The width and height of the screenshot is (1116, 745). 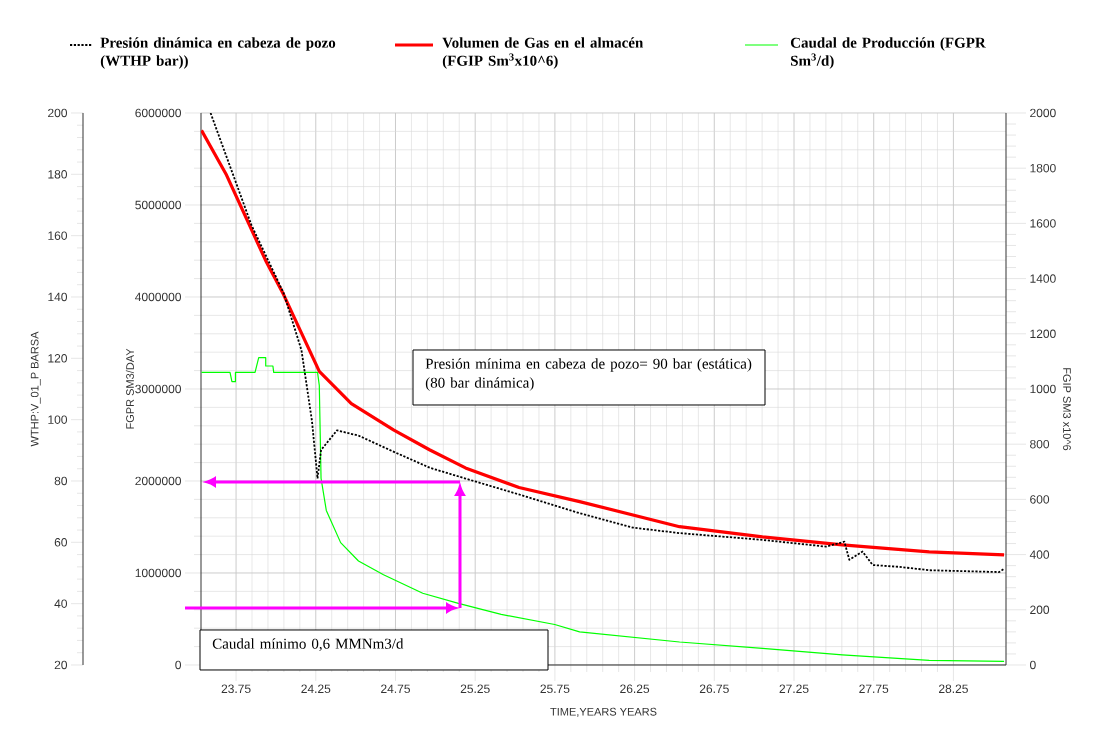 What do you see at coordinates (1039, 554) in the screenshot?
I see `y2-tick-label: 400` at bounding box center [1039, 554].